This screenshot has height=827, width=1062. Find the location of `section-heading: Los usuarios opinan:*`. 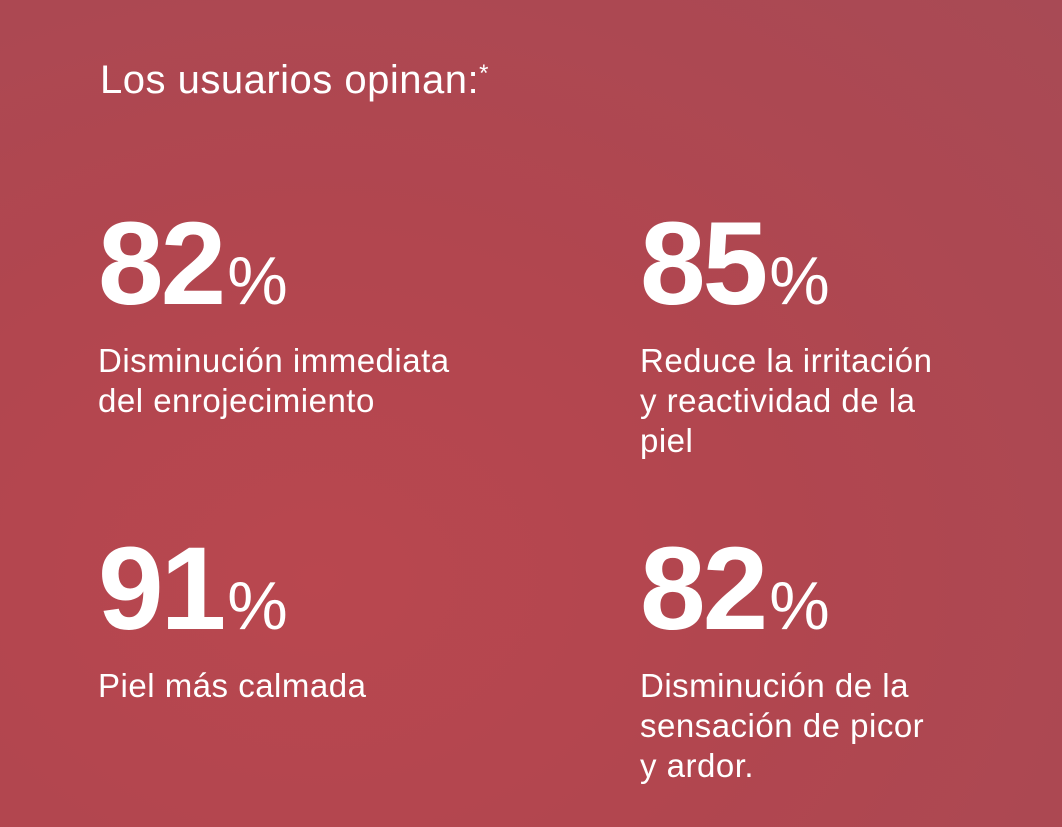

section-heading: Los usuarios opinan:* is located at coordinates (294, 80).